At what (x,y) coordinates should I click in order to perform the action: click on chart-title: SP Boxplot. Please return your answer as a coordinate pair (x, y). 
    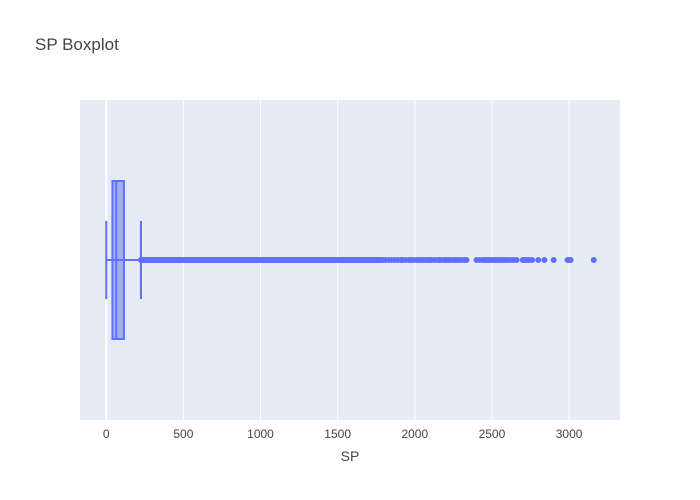
    Looking at the image, I should click on (77, 44).